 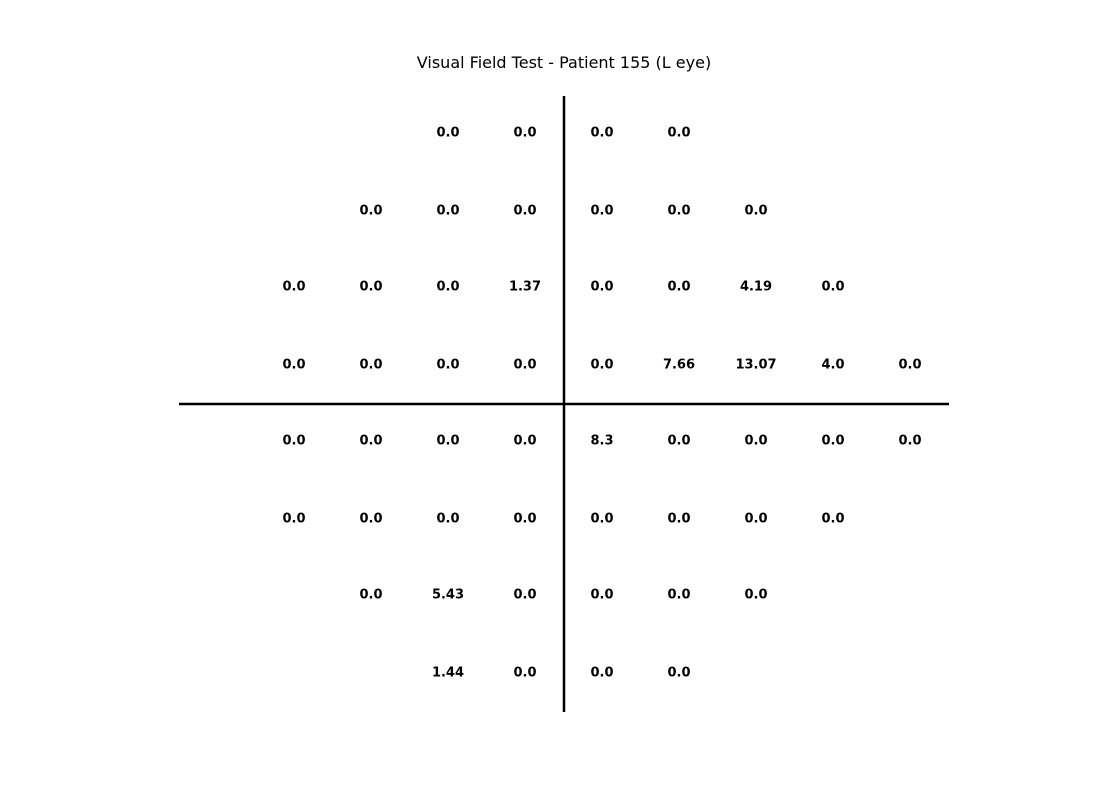 What do you see at coordinates (448, 595) in the screenshot?
I see `threshold-value: 5.43` at bounding box center [448, 595].